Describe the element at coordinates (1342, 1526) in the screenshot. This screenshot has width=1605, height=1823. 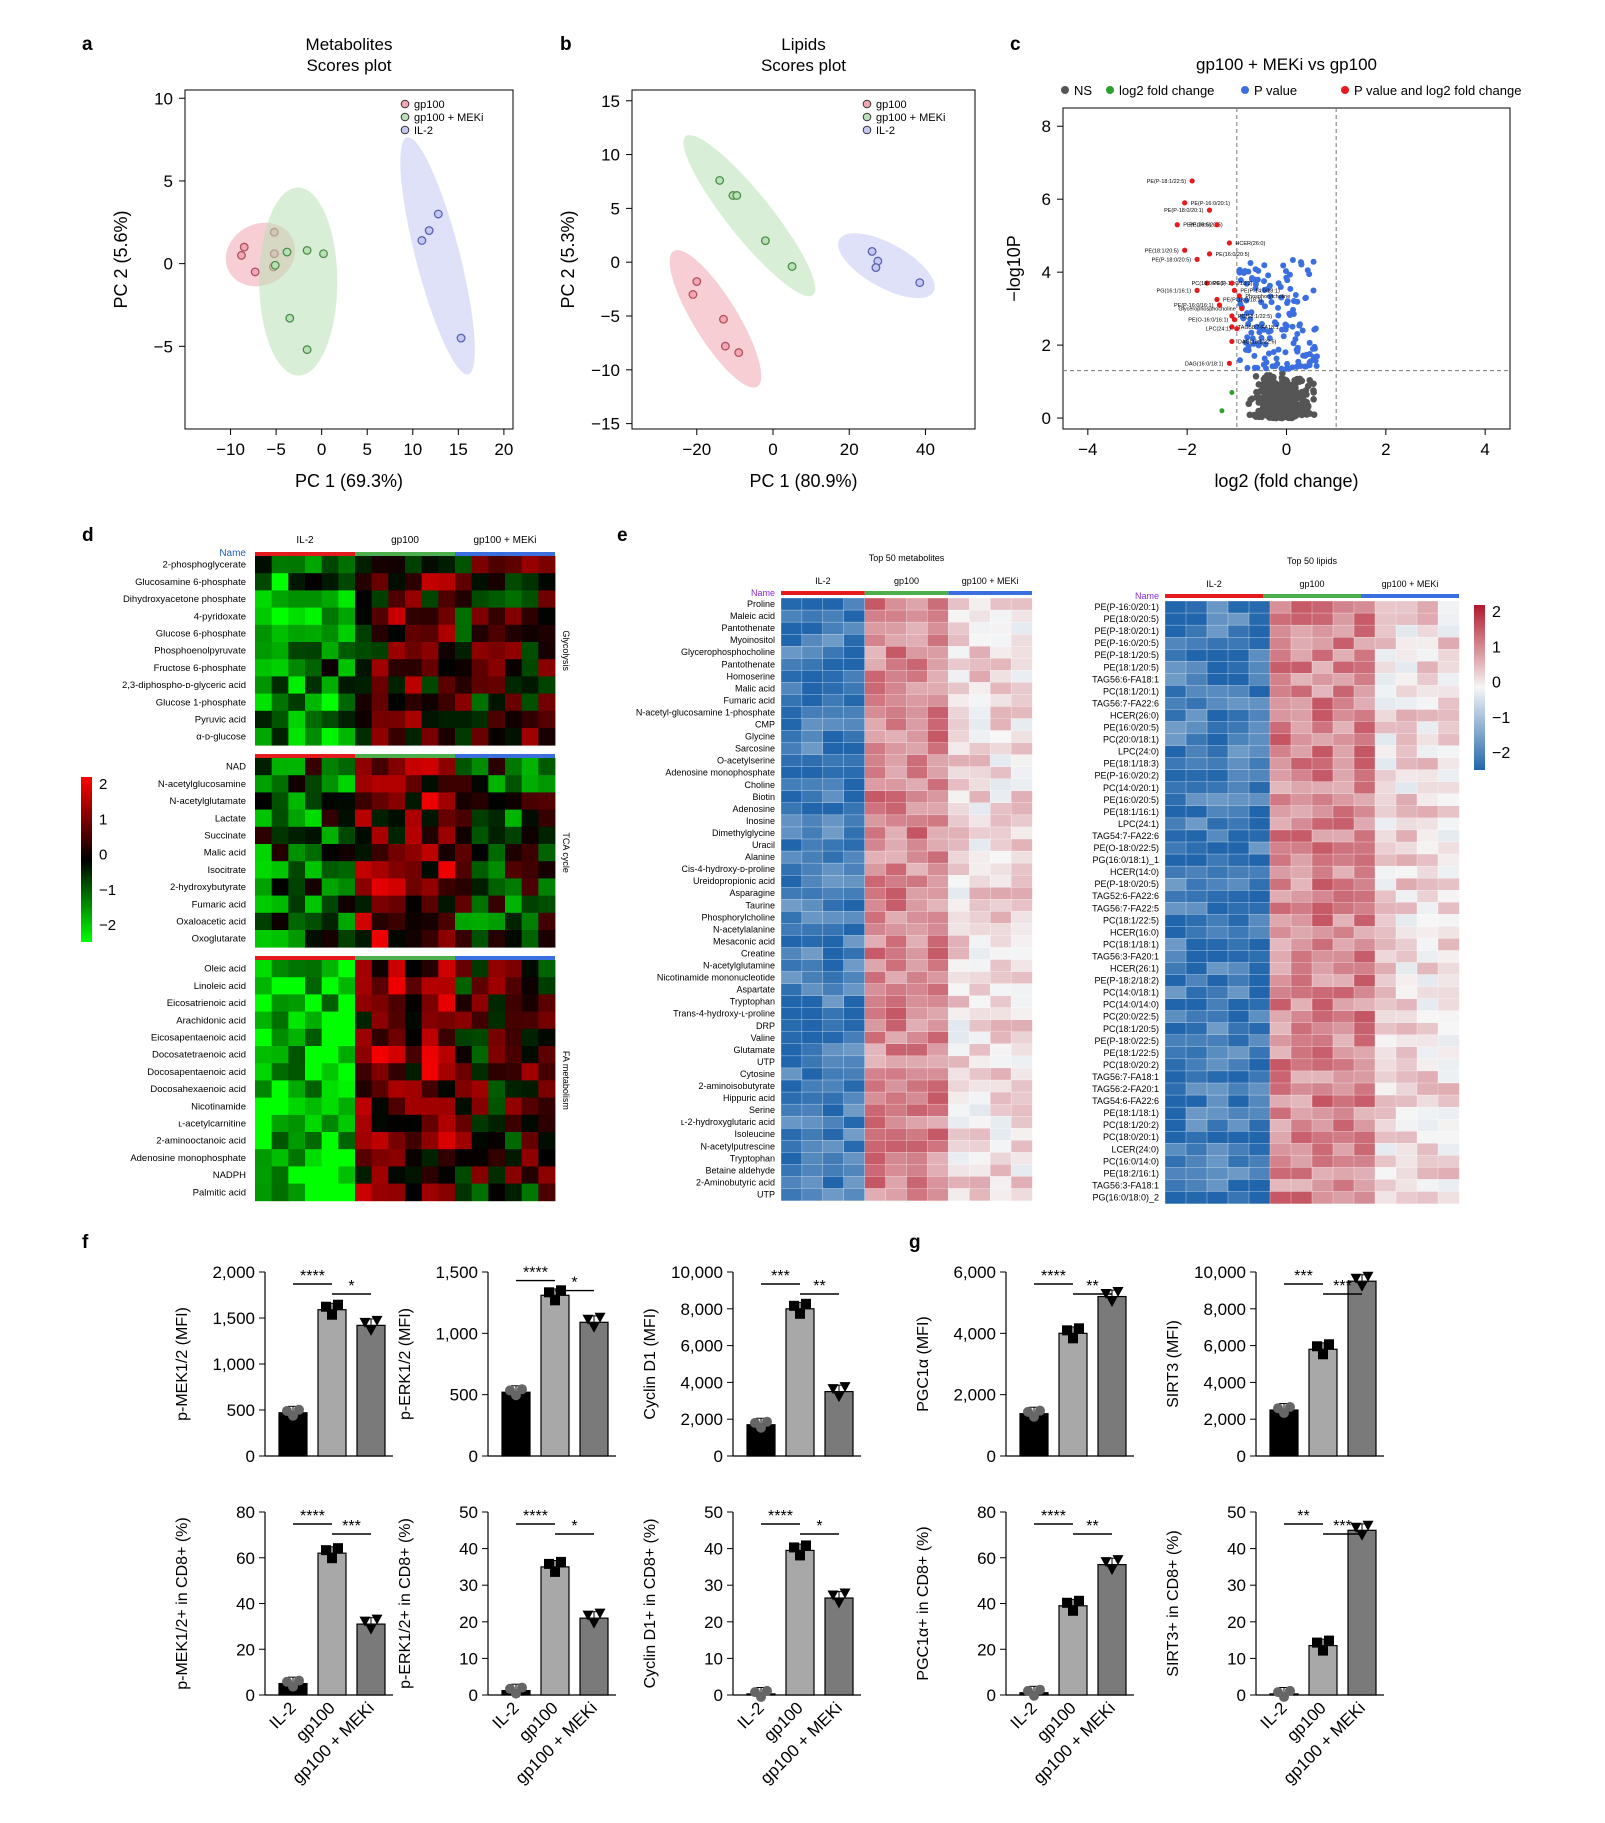
I see `significance-stars: ***` at that location.